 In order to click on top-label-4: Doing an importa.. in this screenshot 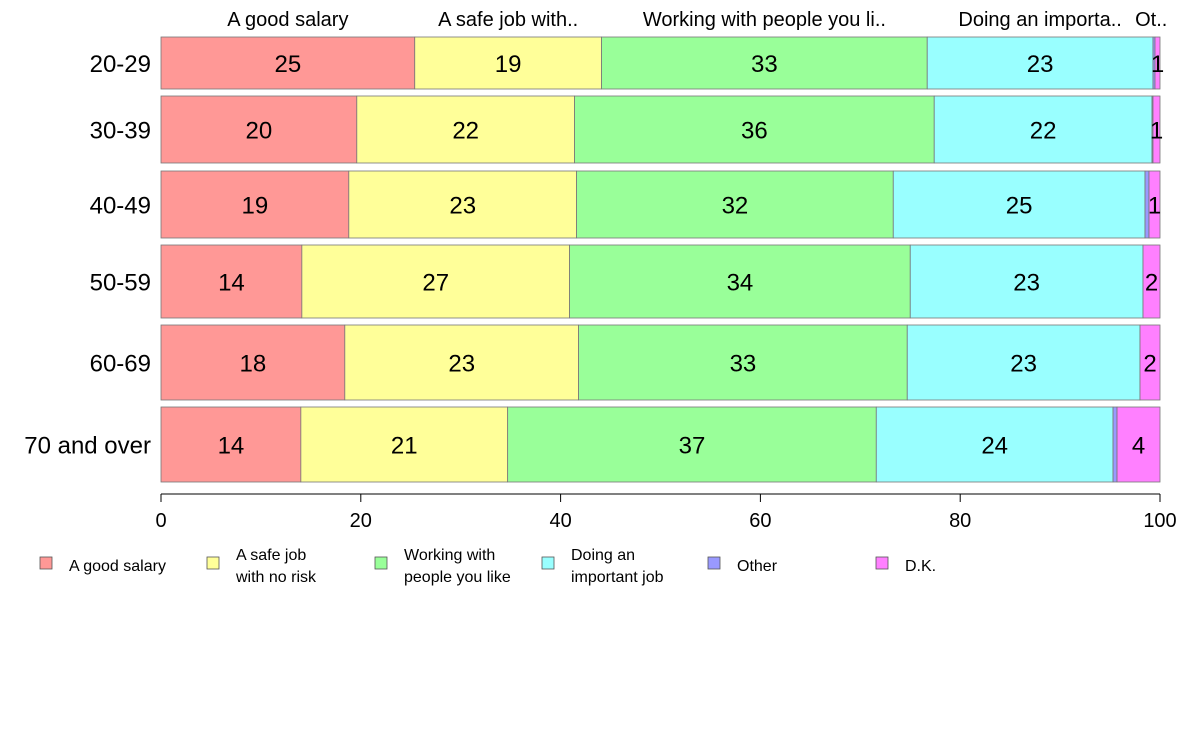, I will do `click(1039, 20)`.